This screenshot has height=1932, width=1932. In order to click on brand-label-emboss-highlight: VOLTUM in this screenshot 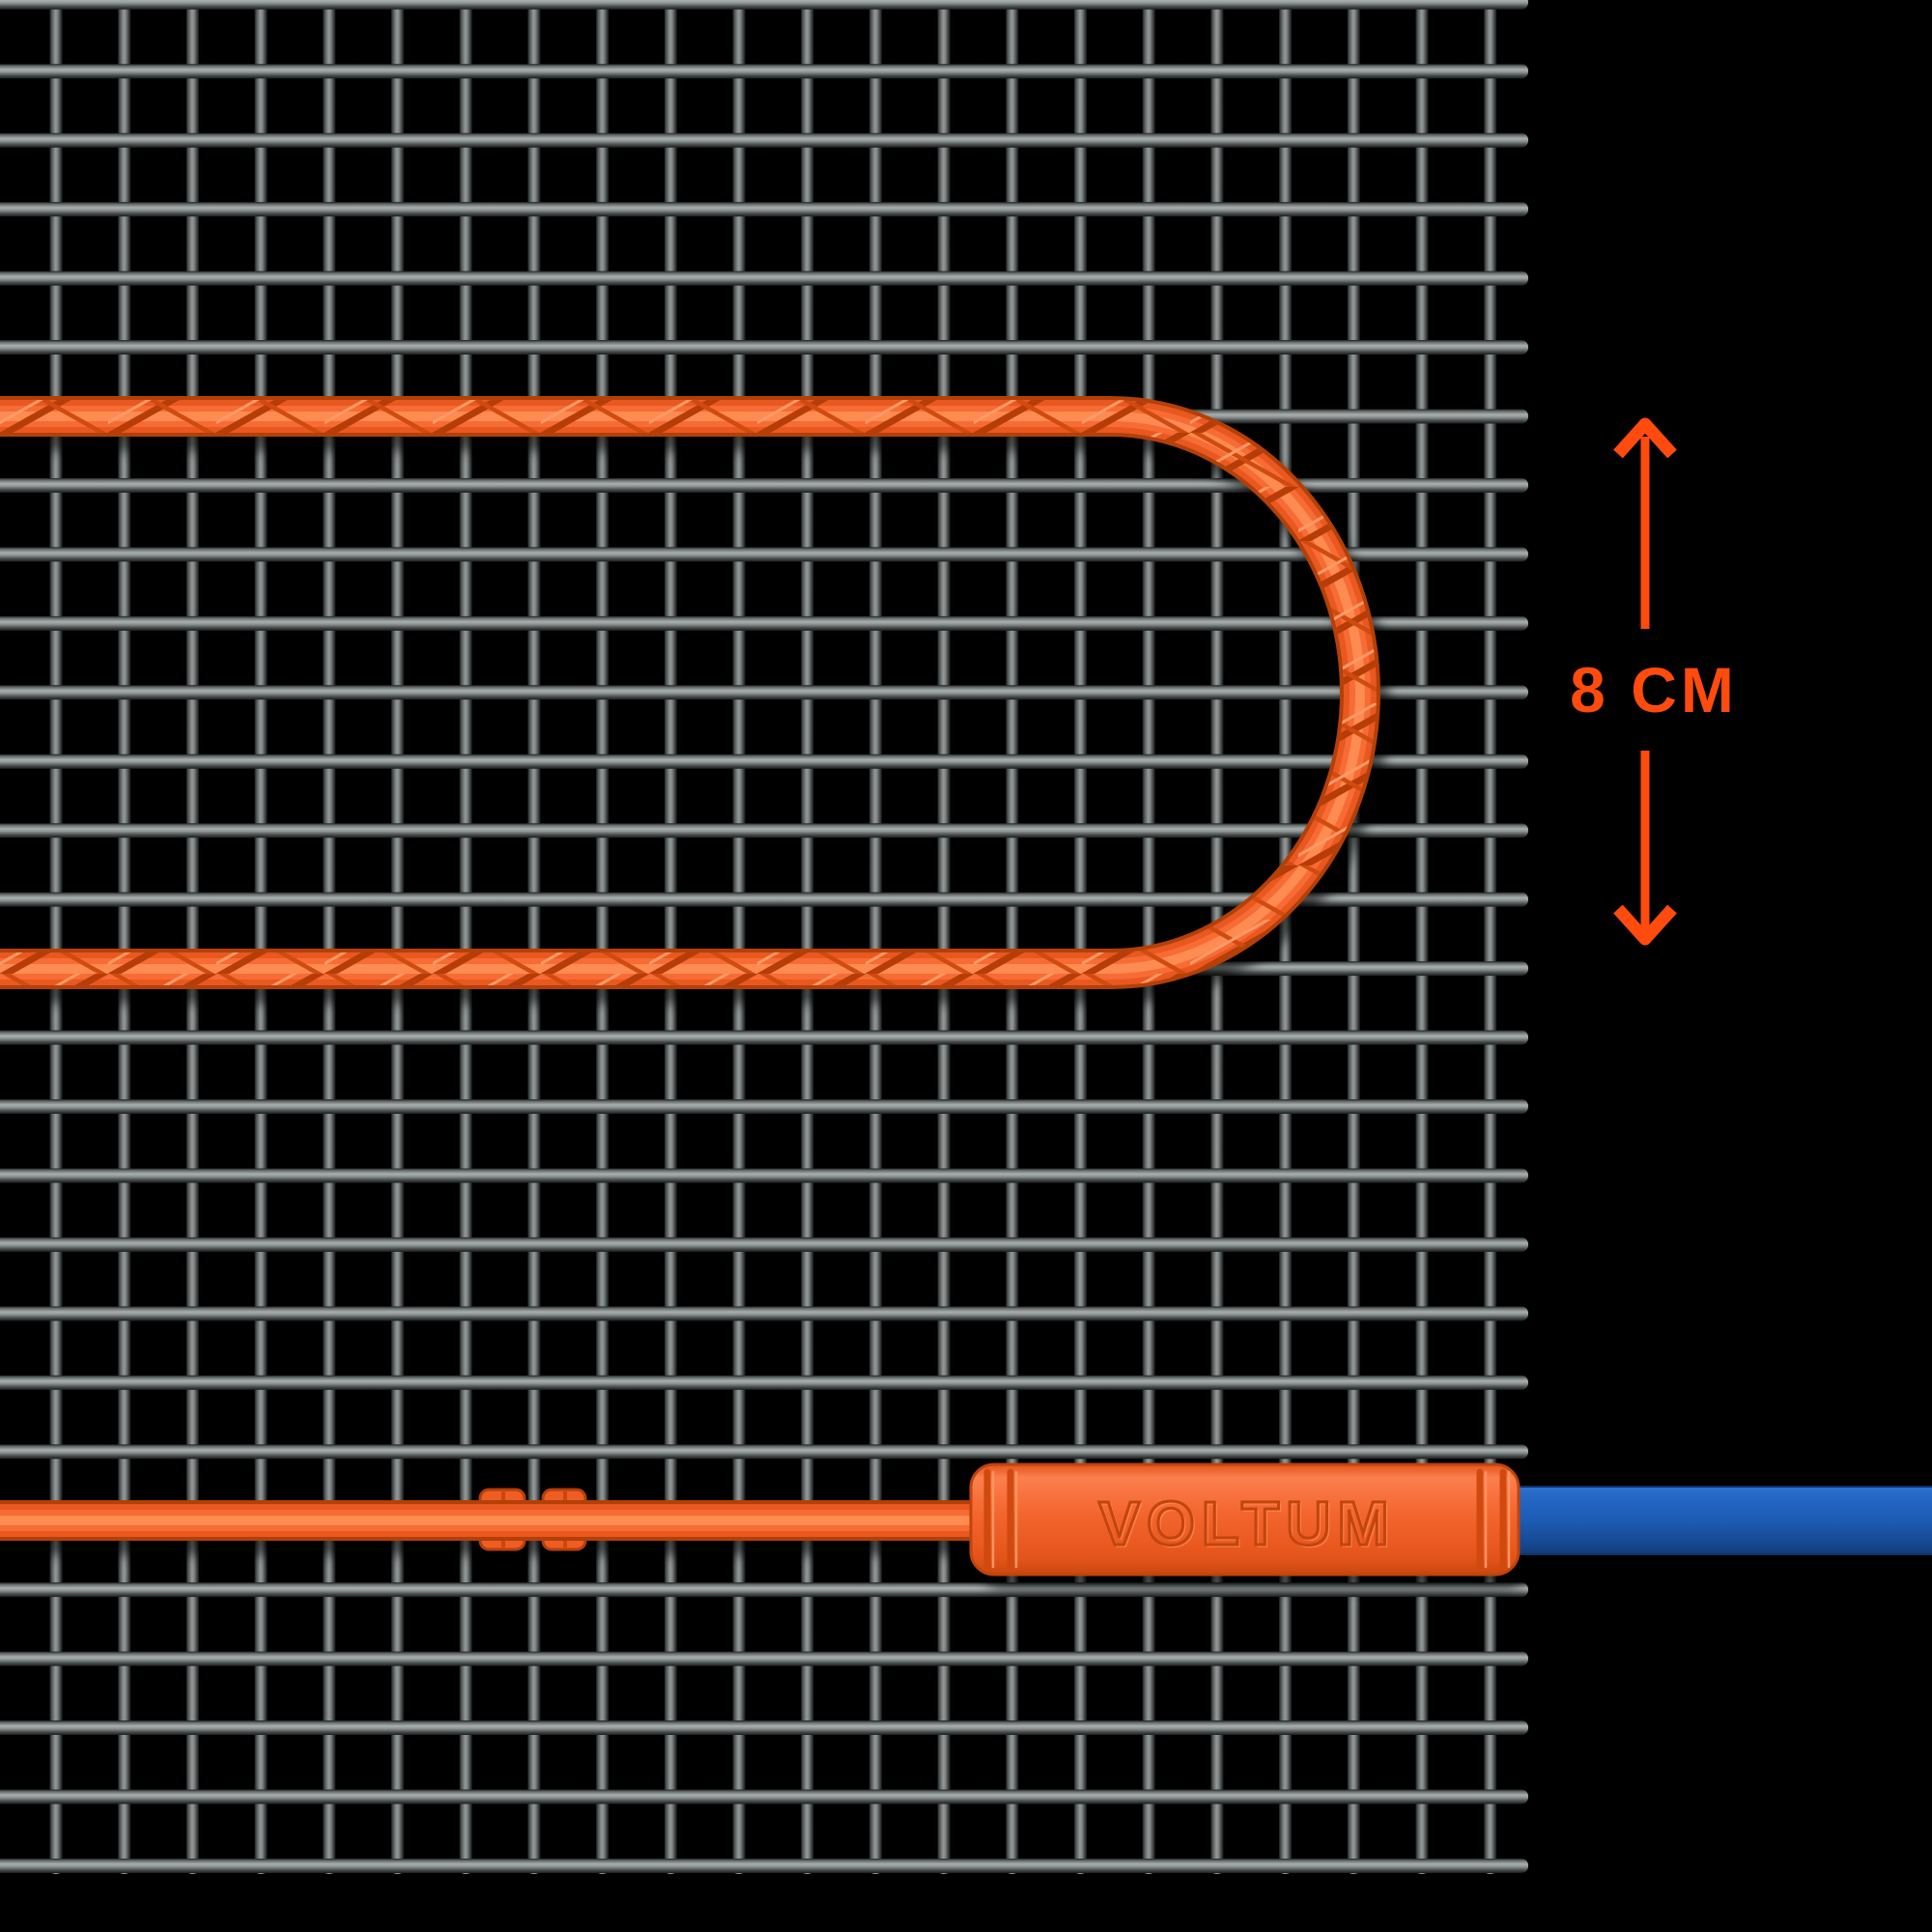, I will do `click(1248, 1525)`.